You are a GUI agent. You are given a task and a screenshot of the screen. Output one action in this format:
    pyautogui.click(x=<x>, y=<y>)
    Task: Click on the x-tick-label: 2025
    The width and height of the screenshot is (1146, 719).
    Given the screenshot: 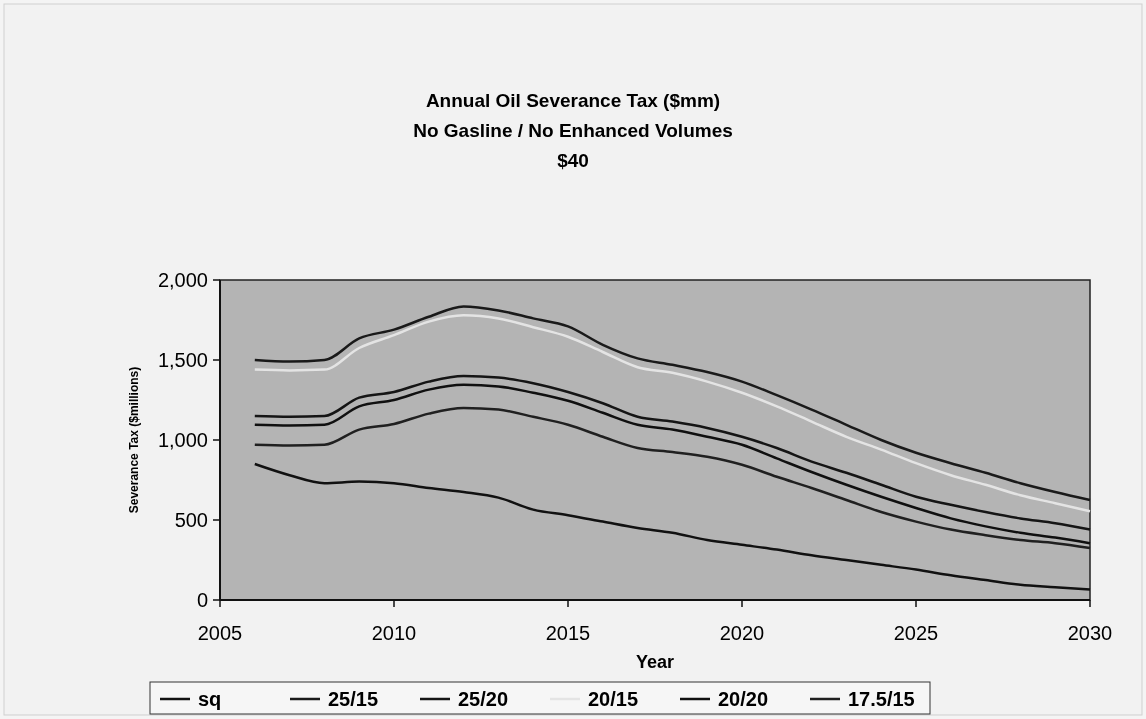 What is the action you would take?
    pyautogui.click(x=916, y=633)
    